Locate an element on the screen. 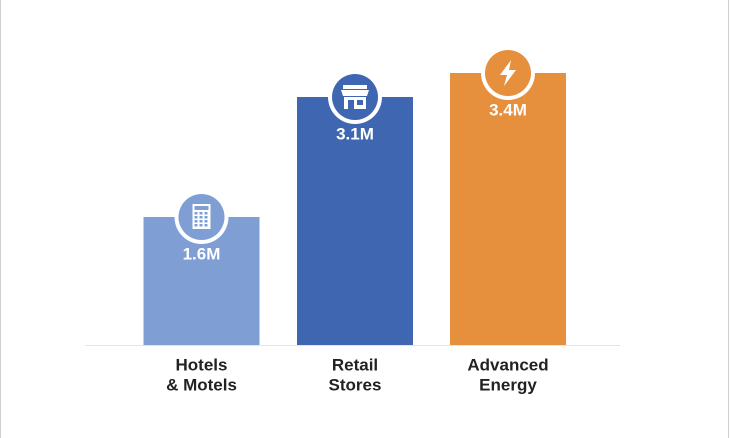 The width and height of the screenshot is (730, 438). x-tick-label: & Motels is located at coordinates (201, 384).